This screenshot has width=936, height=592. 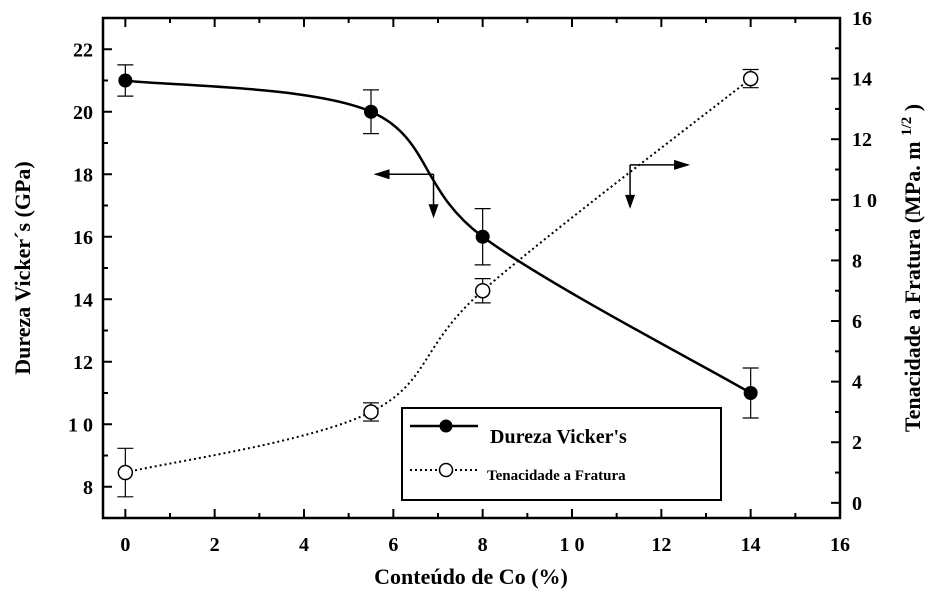 What do you see at coordinates (857, 383) in the screenshot?
I see `y-right-tick-label: 4` at bounding box center [857, 383].